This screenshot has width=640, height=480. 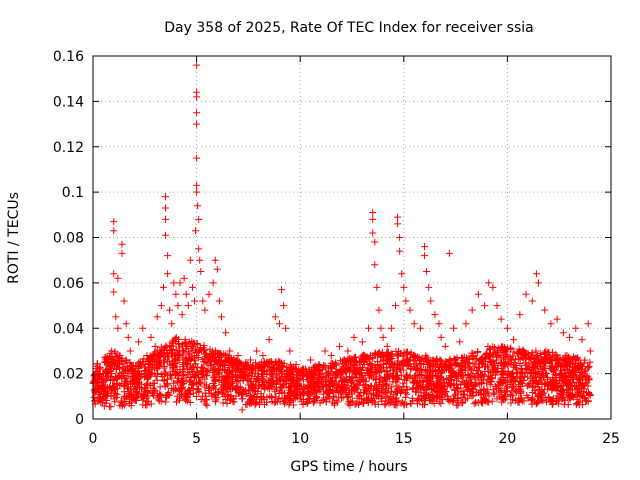 What do you see at coordinates (68, 239) in the screenshot?
I see `y-tick-label: 0.08` at bounding box center [68, 239].